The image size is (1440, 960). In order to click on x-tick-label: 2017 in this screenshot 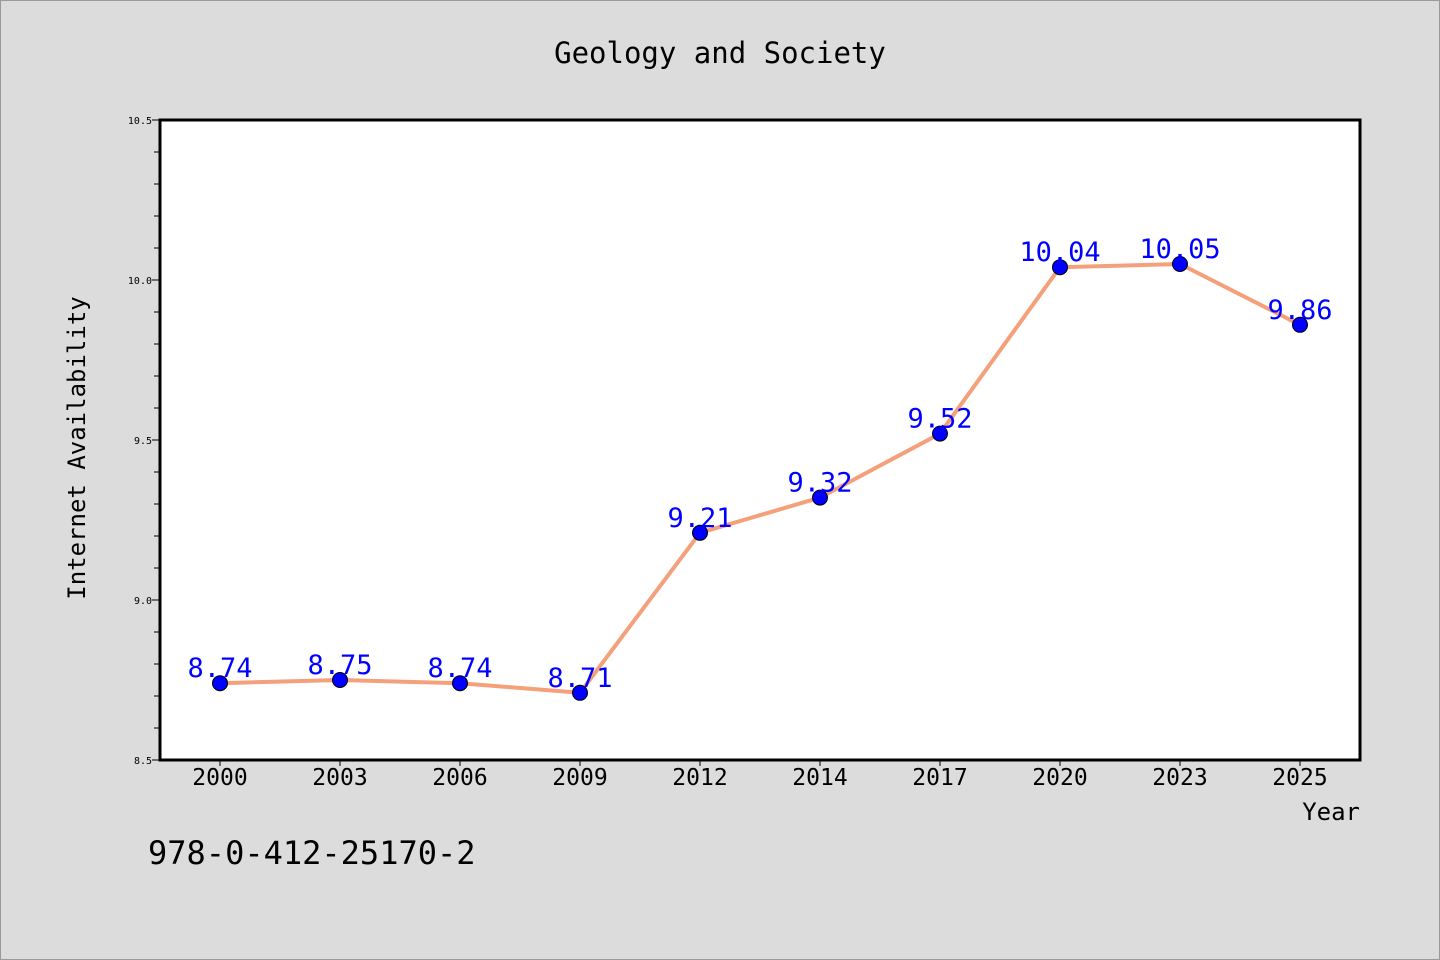, I will do `click(939, 778)`.